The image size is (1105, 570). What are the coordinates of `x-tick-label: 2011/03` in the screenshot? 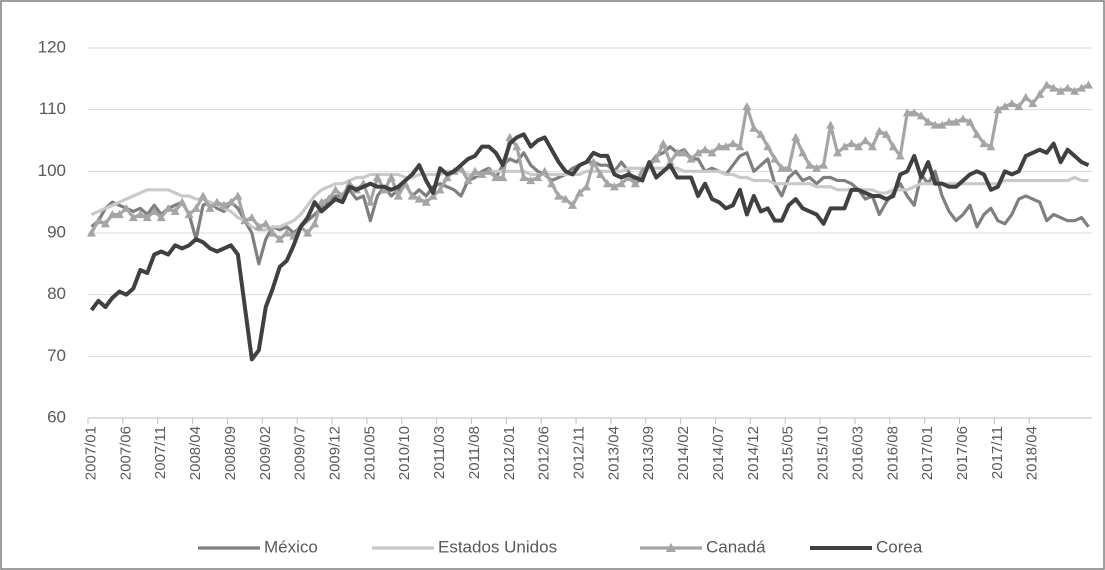 It's located at (439, 452).